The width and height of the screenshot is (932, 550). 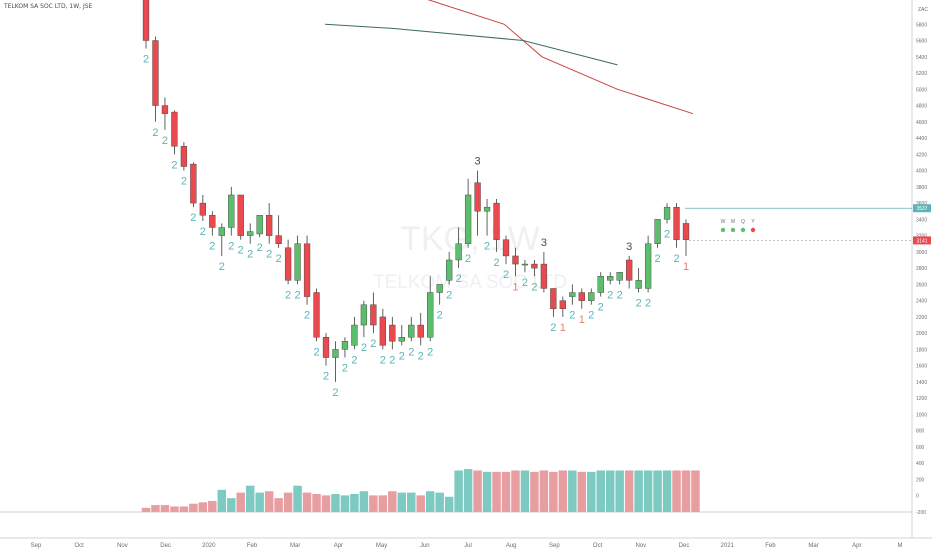 I want to click on x-tick-label: Feb, so click(x=252, y=546).